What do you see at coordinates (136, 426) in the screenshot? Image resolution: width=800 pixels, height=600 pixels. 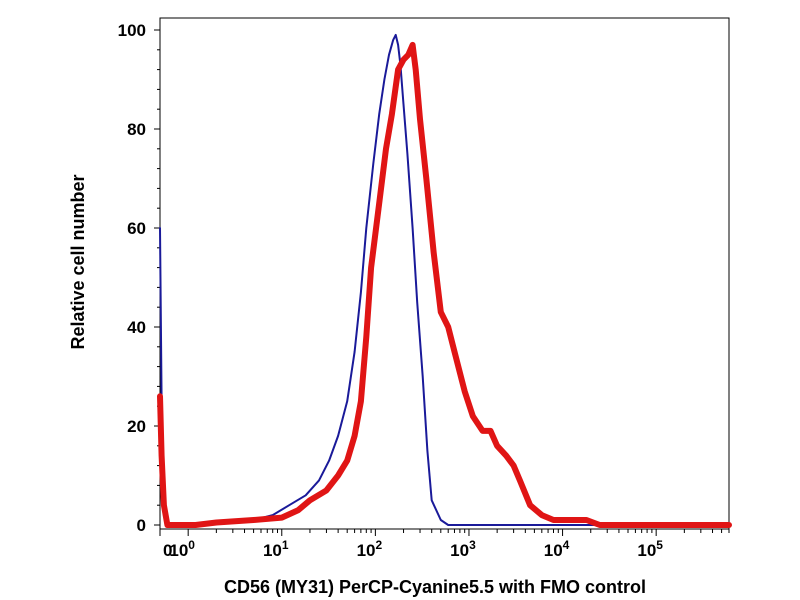 I see `y-tick-label: 20` at bounding box center [136, 426].